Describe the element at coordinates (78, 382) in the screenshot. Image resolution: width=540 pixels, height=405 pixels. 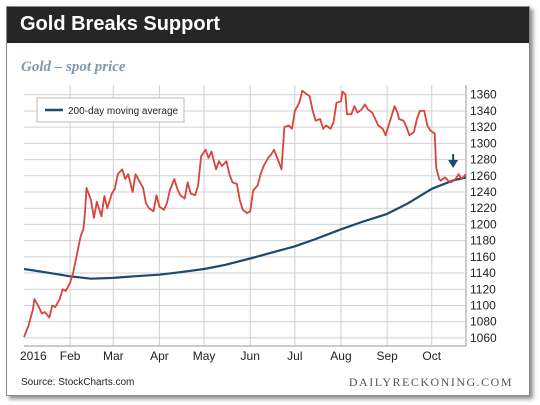
I see `source-note: Source: StockCharts.com` at that location.